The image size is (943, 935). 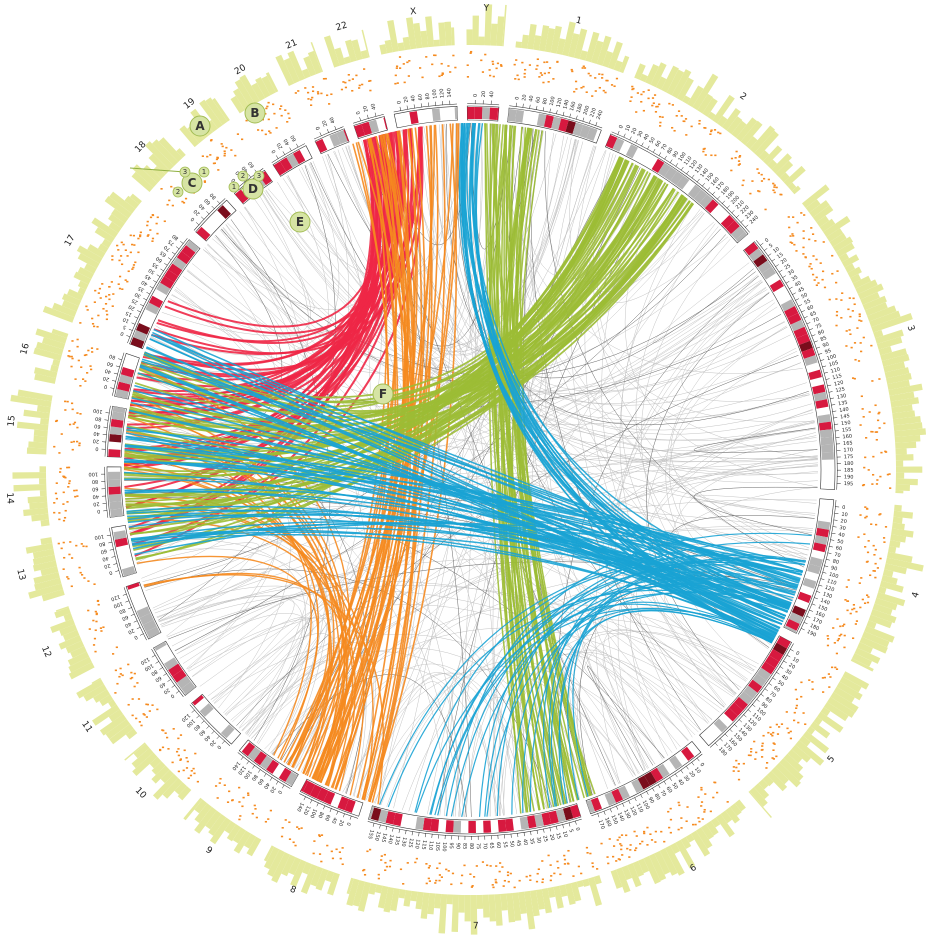 What do you see at coordinates (607, 822) in the screenshot?
I see `tick-label: 160` at bounding box center [607, 822].